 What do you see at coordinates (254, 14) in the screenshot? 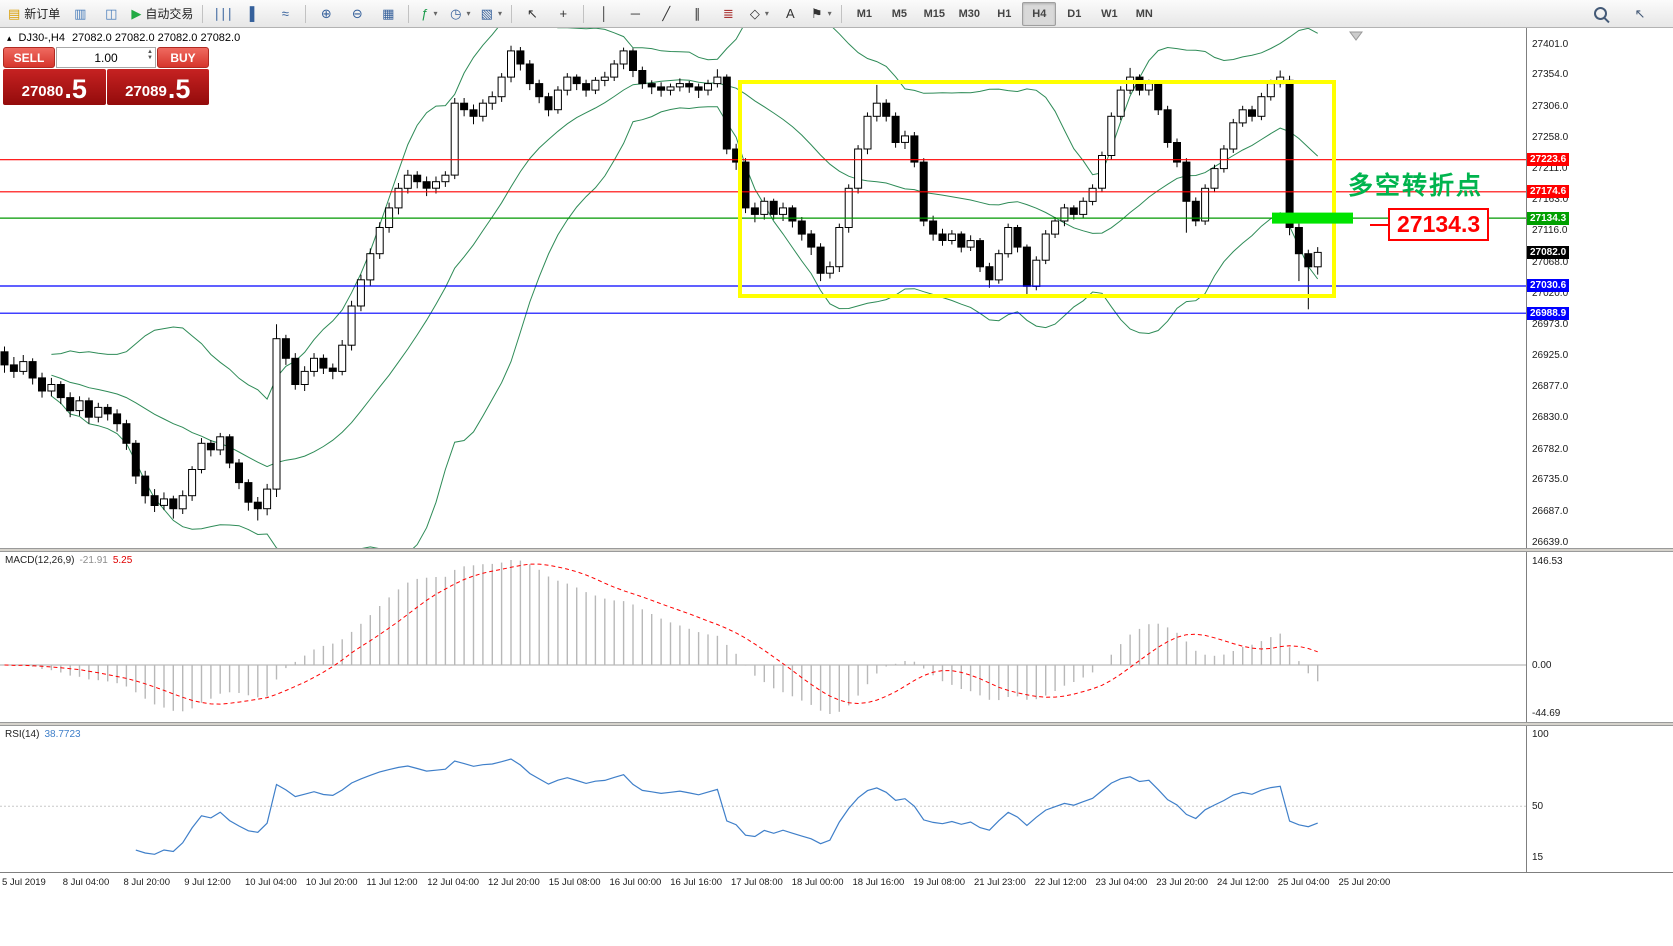
I see `candlestick-chart-button: ▌` at bounding box center [254, 14].